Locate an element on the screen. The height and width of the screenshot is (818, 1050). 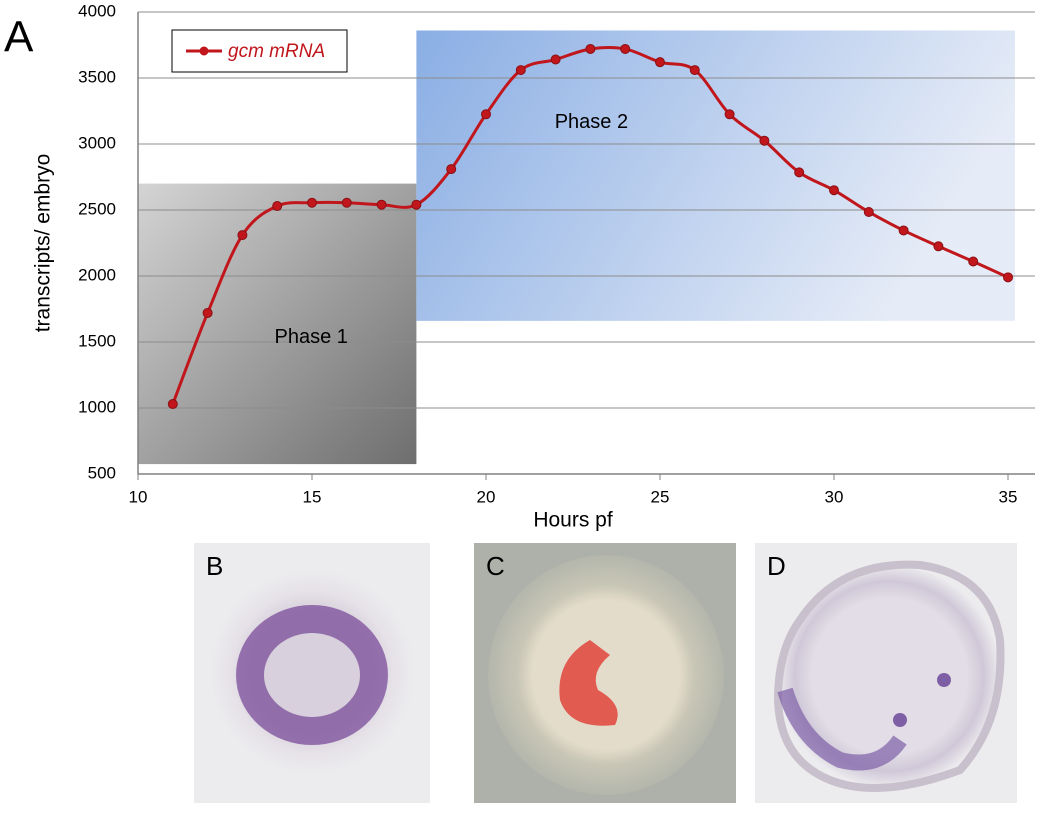
panel-label: D is located at coordinates (776, 566).